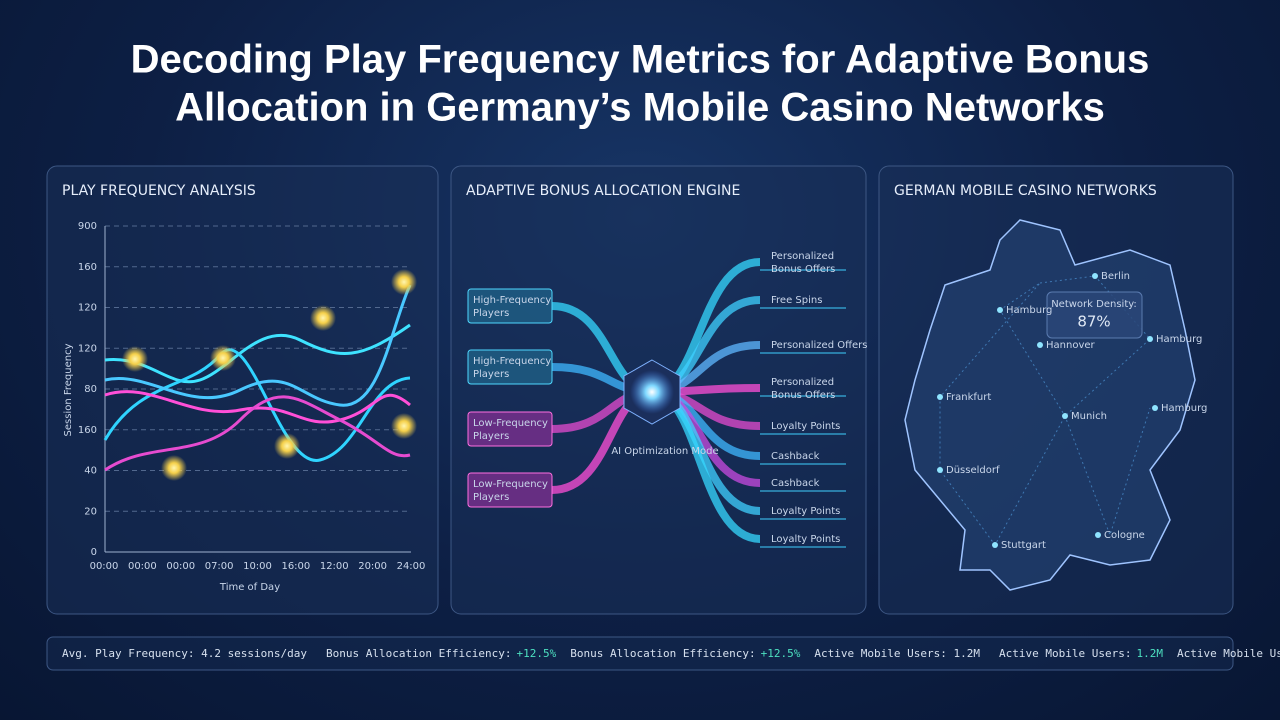 The height and width of the screenshot is (720, 1280). Describe the element at coordinates (1093, 322) in the screenshot. I see `density-value: 87%` at that location.